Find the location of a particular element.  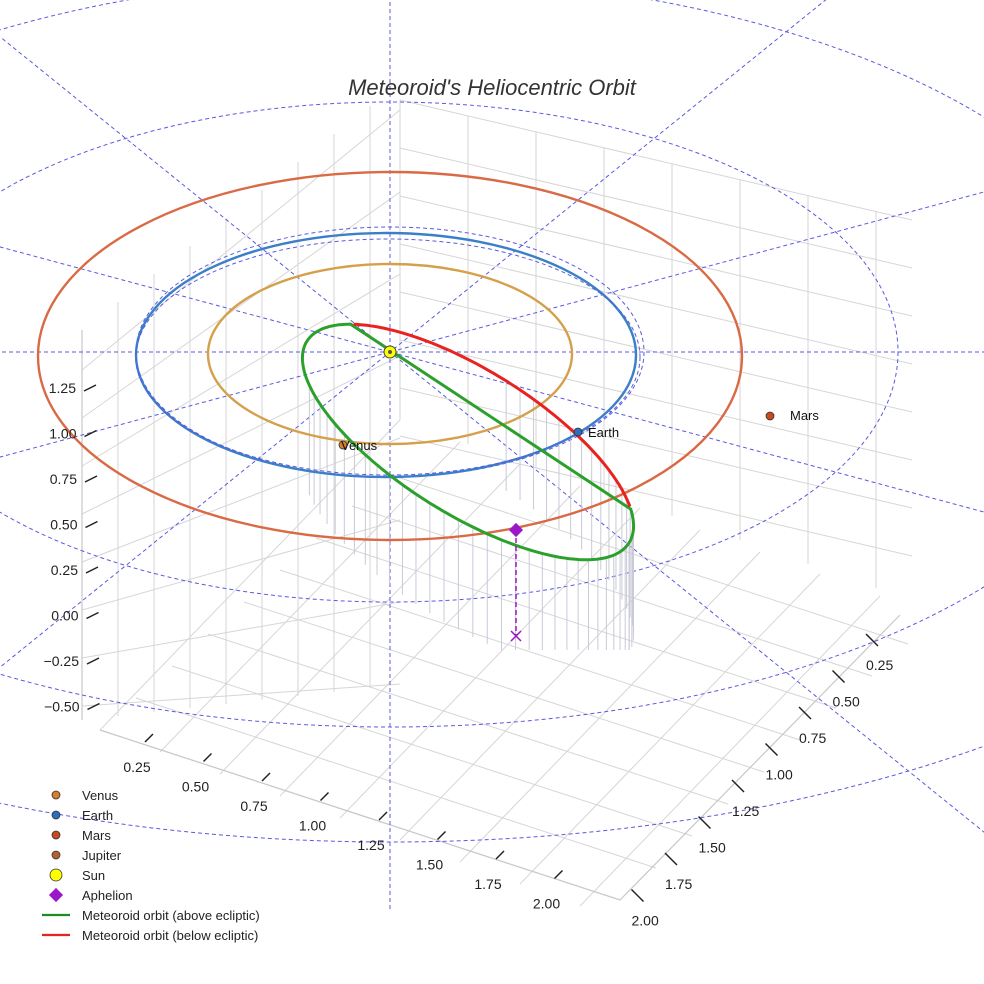

drop-lines is located at coordinates (471, 515).